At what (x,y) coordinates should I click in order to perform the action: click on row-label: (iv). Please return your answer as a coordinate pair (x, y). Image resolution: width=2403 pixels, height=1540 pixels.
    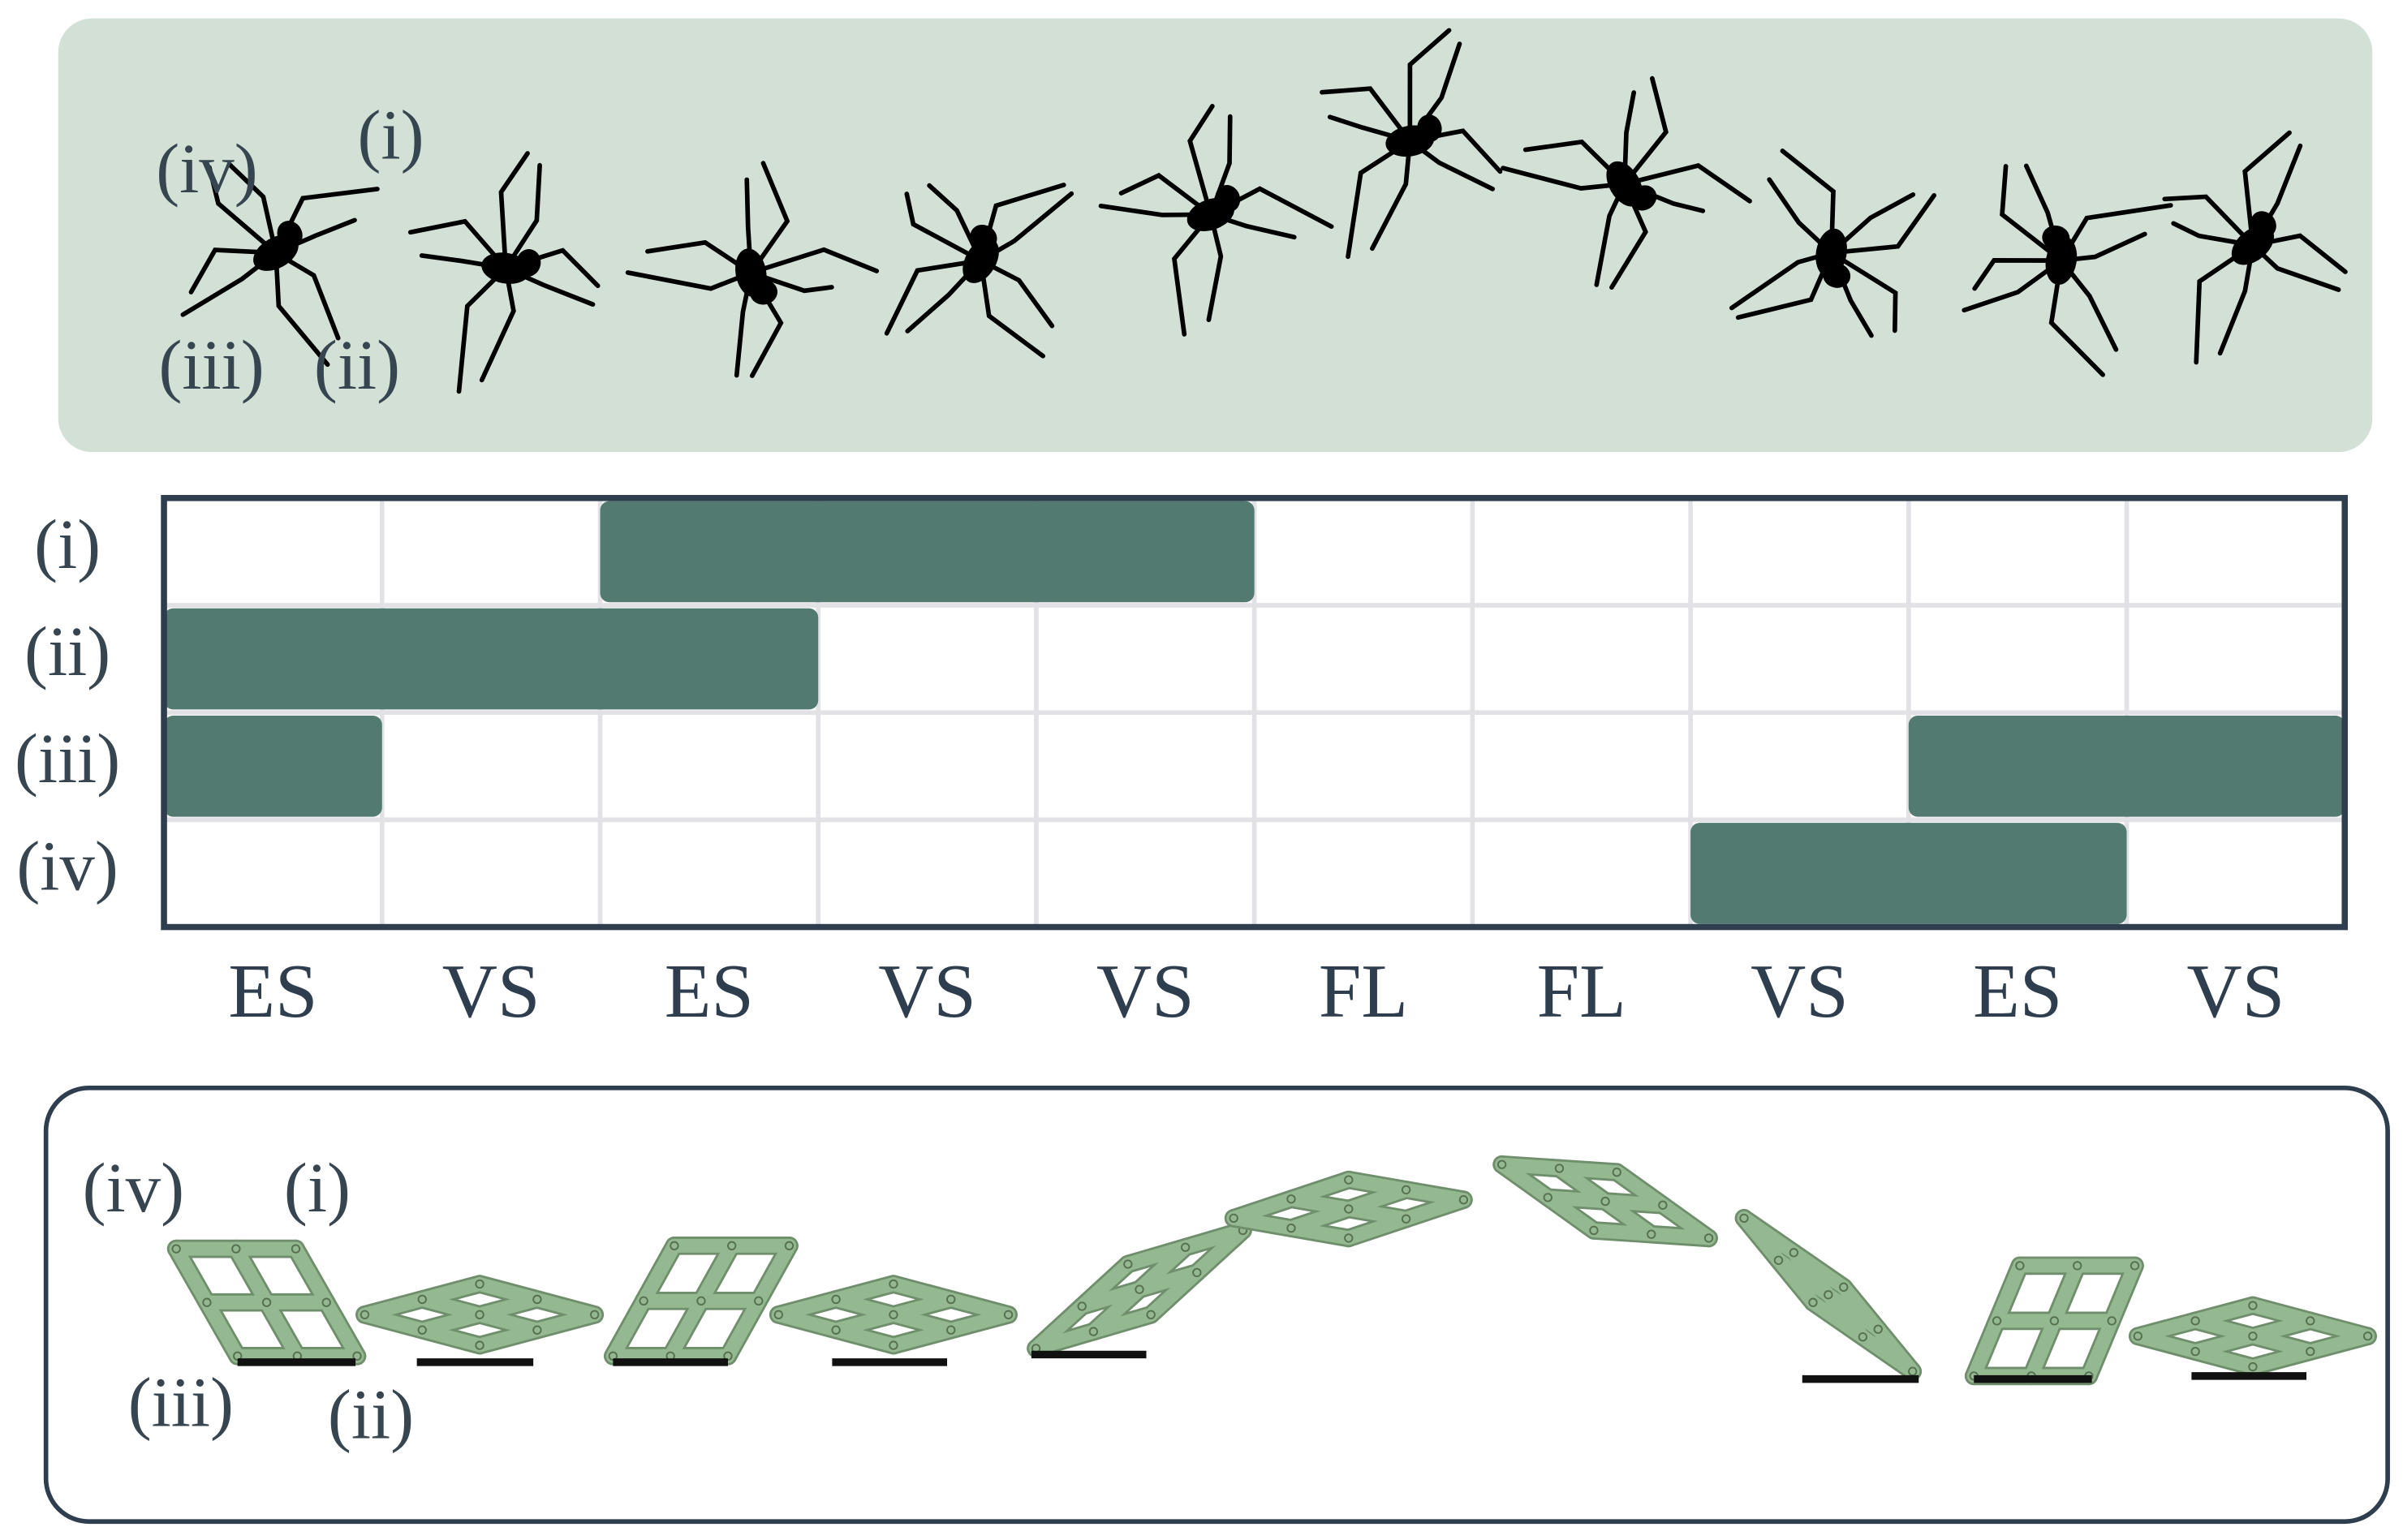
    Looking at the image, I should click on (67, 866).